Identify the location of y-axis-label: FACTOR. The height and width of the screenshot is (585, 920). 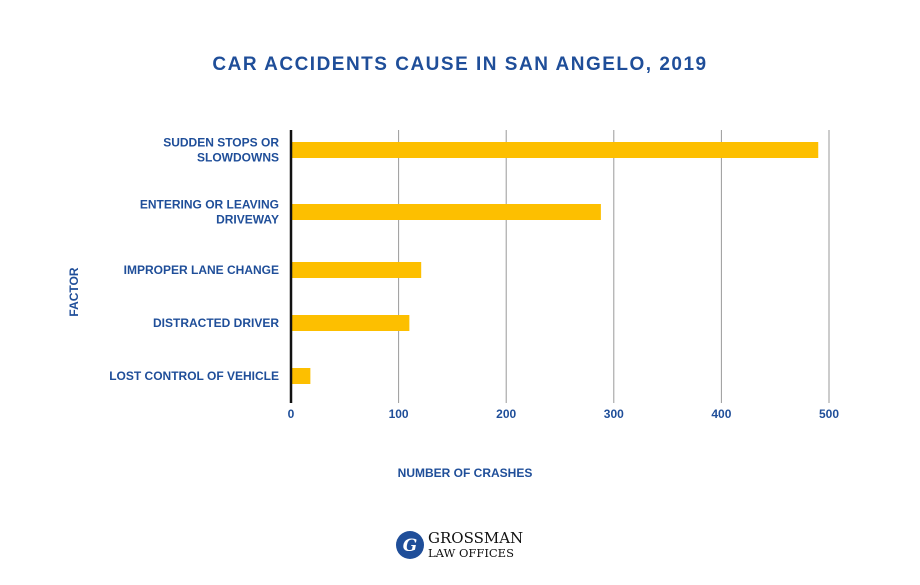
(74, 291).